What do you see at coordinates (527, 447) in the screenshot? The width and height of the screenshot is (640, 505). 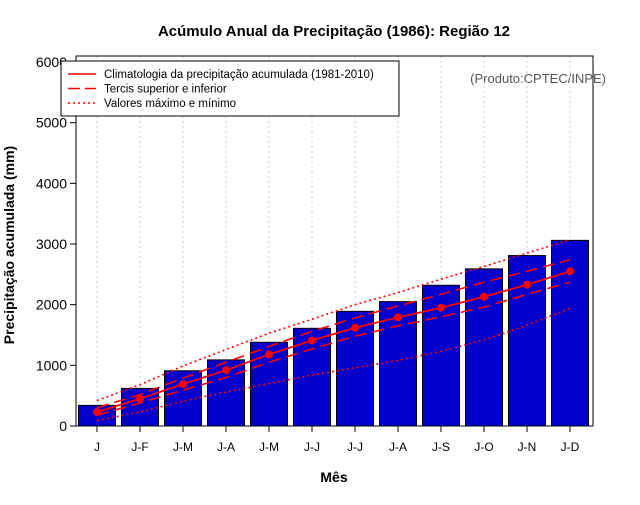 I see `x-tick-label: J-N` at bounding box center [527, 447].